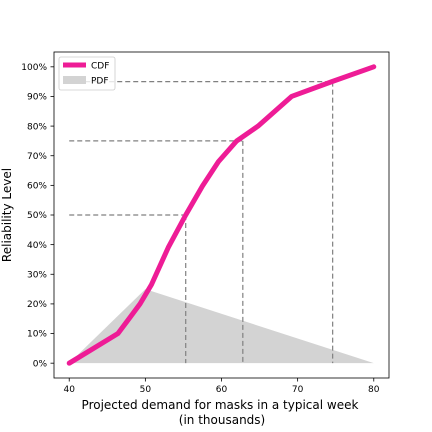 This screenshot has width=432, height=432. What do you see at coordinates (222, 390) in the screenshot?
I see `x-tick-label: 60` at bounding box center [222, 390].